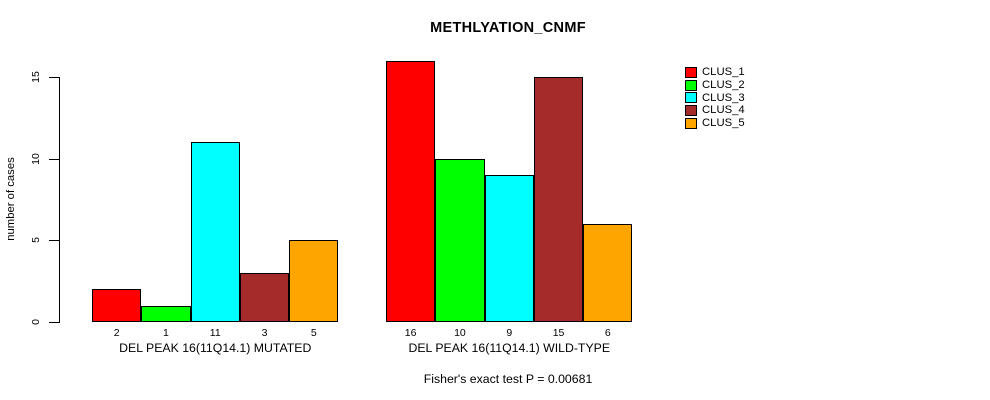  Describe the element at coordinates (723, 123) in the screenshot. I see `legend-label: CLUS_5` at that location.